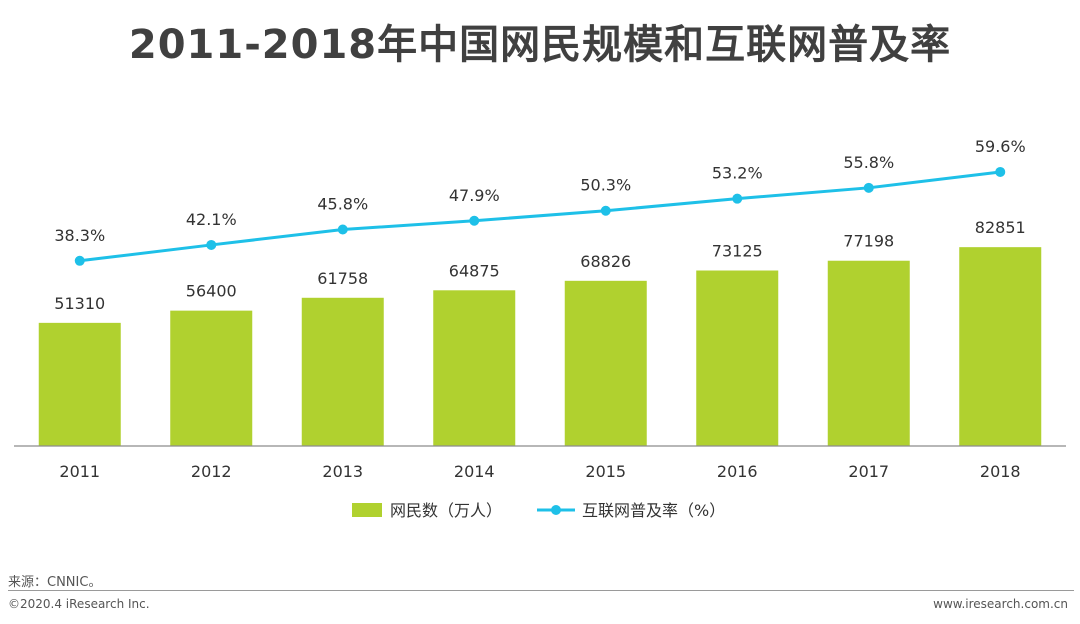  I want to click on bar-value-label-2016: 73125, so click(737, 251).